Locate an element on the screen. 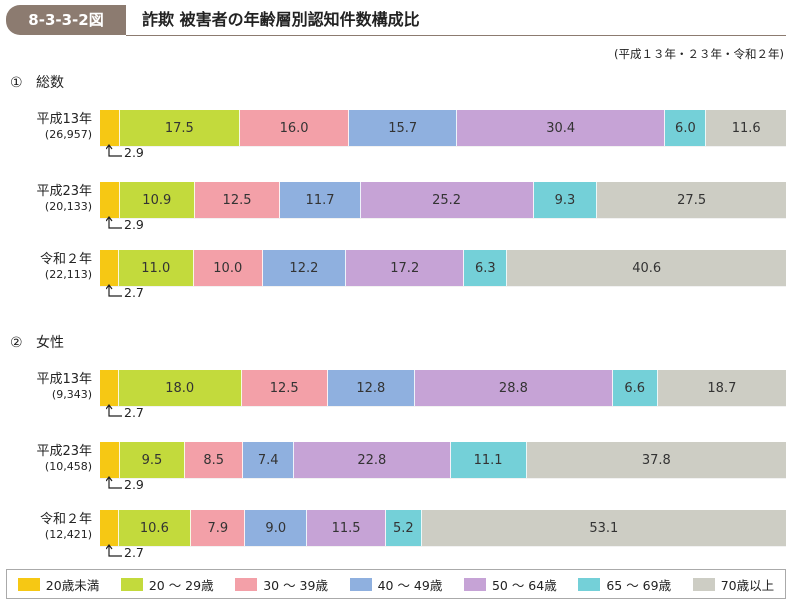 The height and width of the screenshot is (606, 792). bar-segment: 7.4 is located at coordinates (269, 460).